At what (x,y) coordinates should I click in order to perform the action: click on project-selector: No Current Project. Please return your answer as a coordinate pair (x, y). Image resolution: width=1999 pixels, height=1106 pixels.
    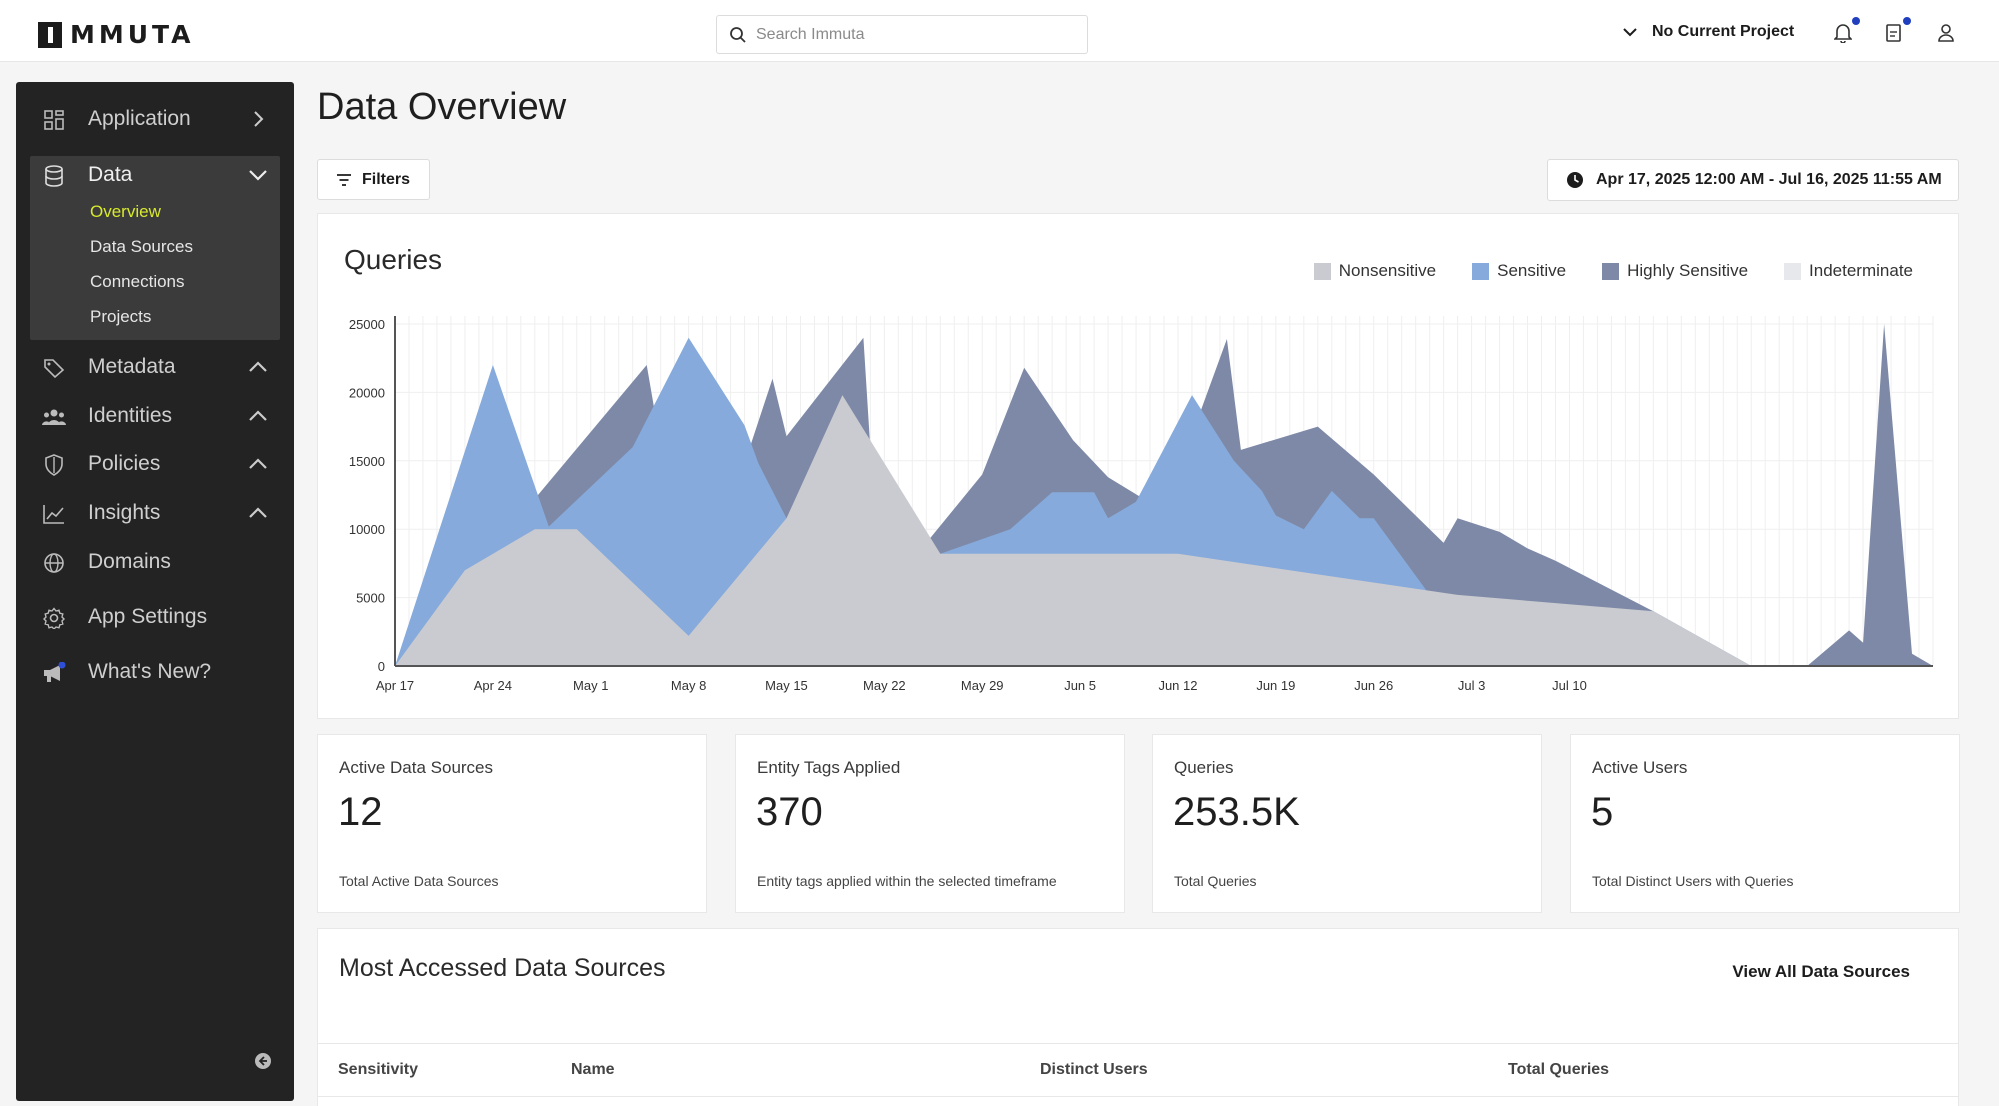
    Looking at the image, I should click on (1708, 32).